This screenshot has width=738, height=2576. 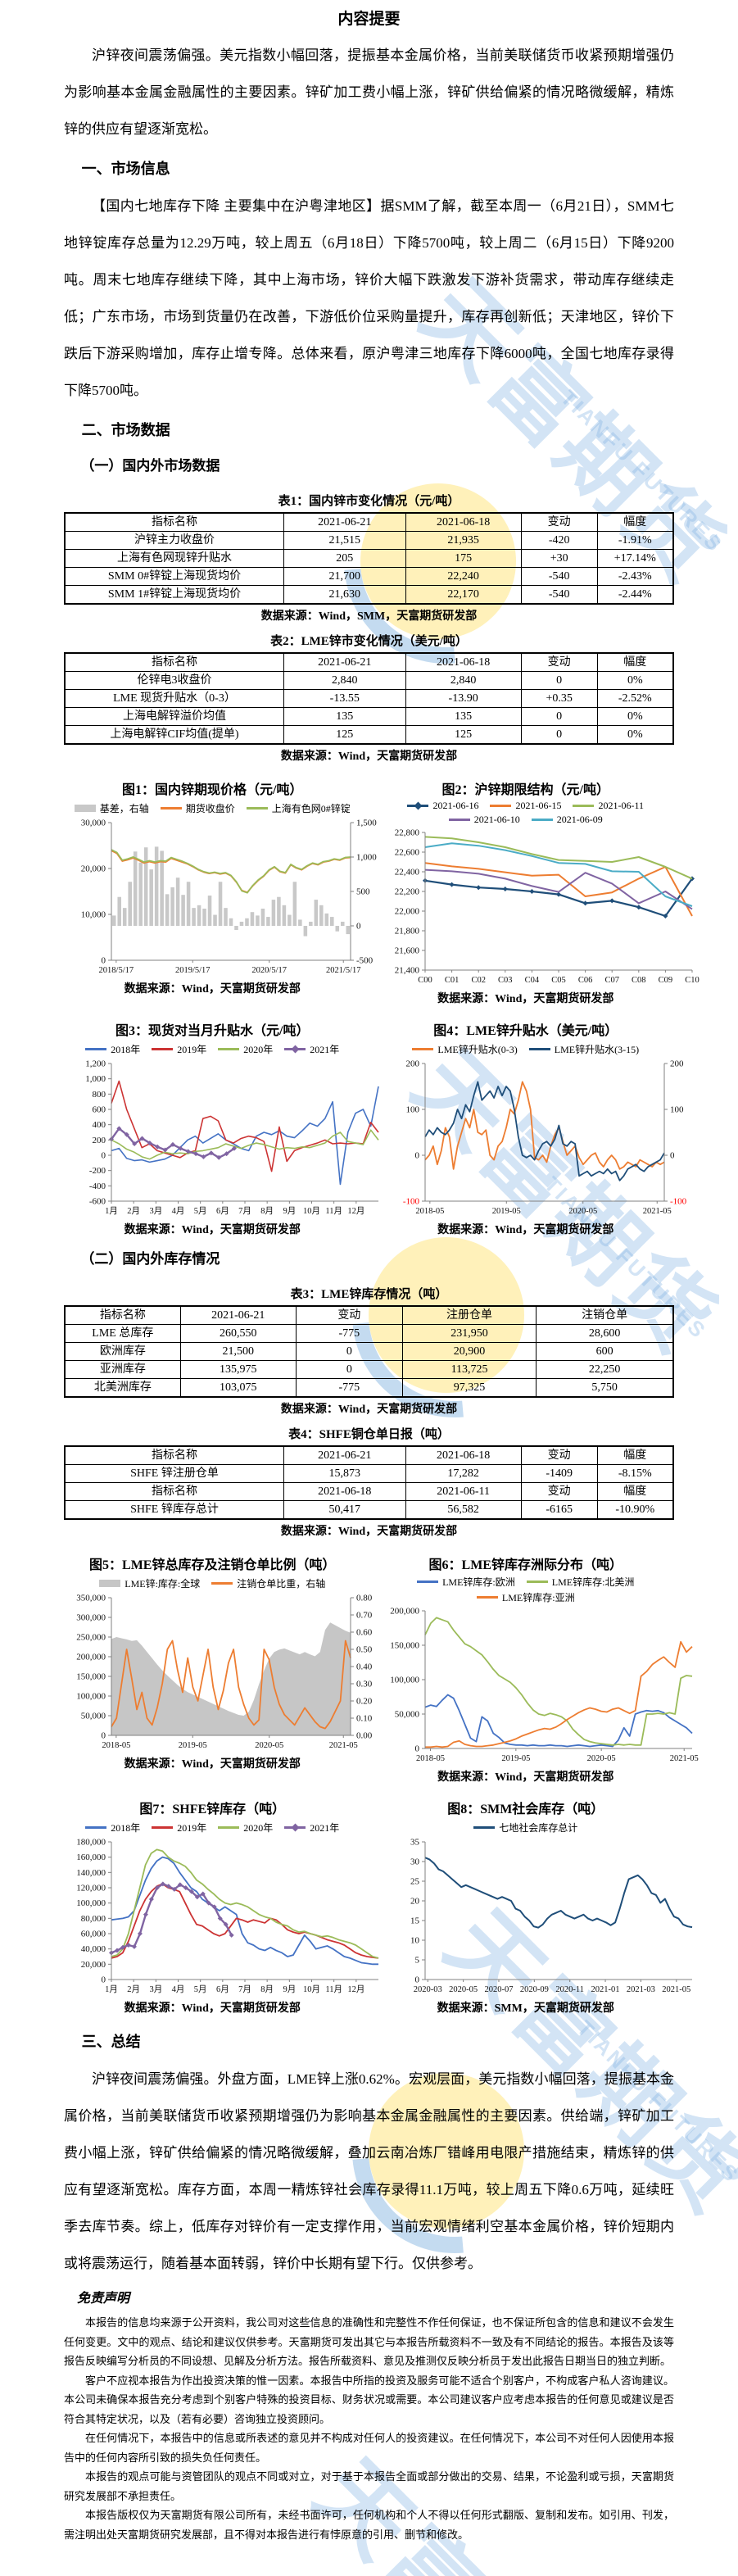 I want to click on chart-title: 图4：LME锌升贴水（美元/吨）, so click(x=525, y=1031).